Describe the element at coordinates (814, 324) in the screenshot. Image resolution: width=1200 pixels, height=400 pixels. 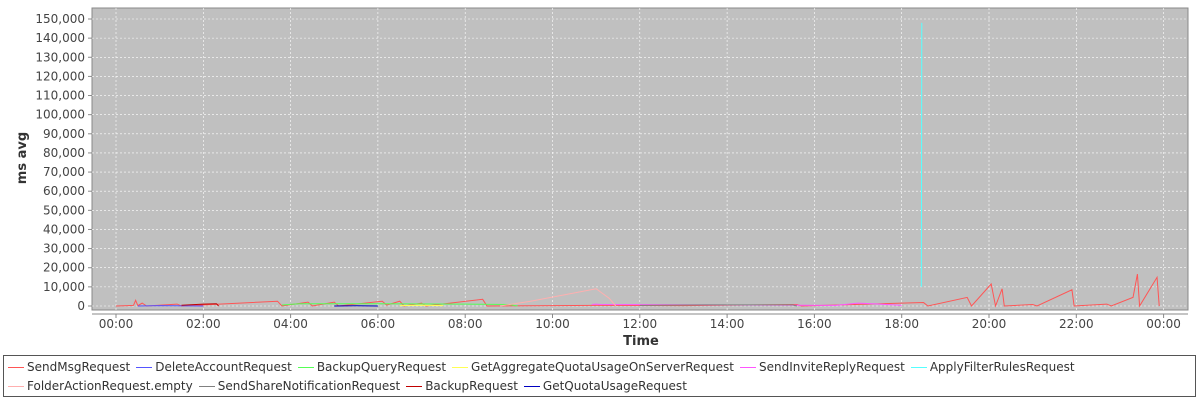
I see `x-tick-label: 16:00` at that location.